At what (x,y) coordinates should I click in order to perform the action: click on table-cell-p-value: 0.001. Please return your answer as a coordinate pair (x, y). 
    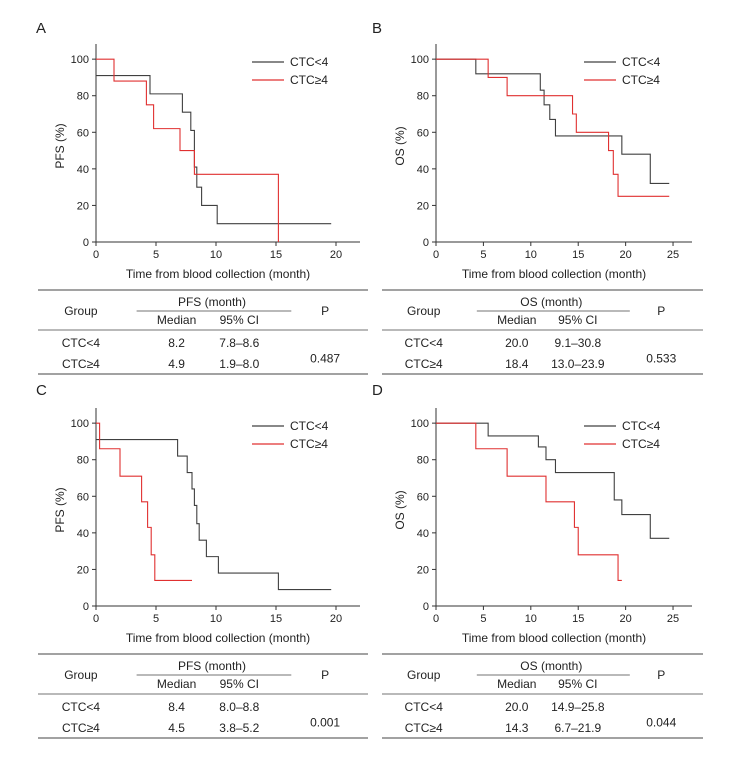
    Looking at the image, I should click on (325, 723).